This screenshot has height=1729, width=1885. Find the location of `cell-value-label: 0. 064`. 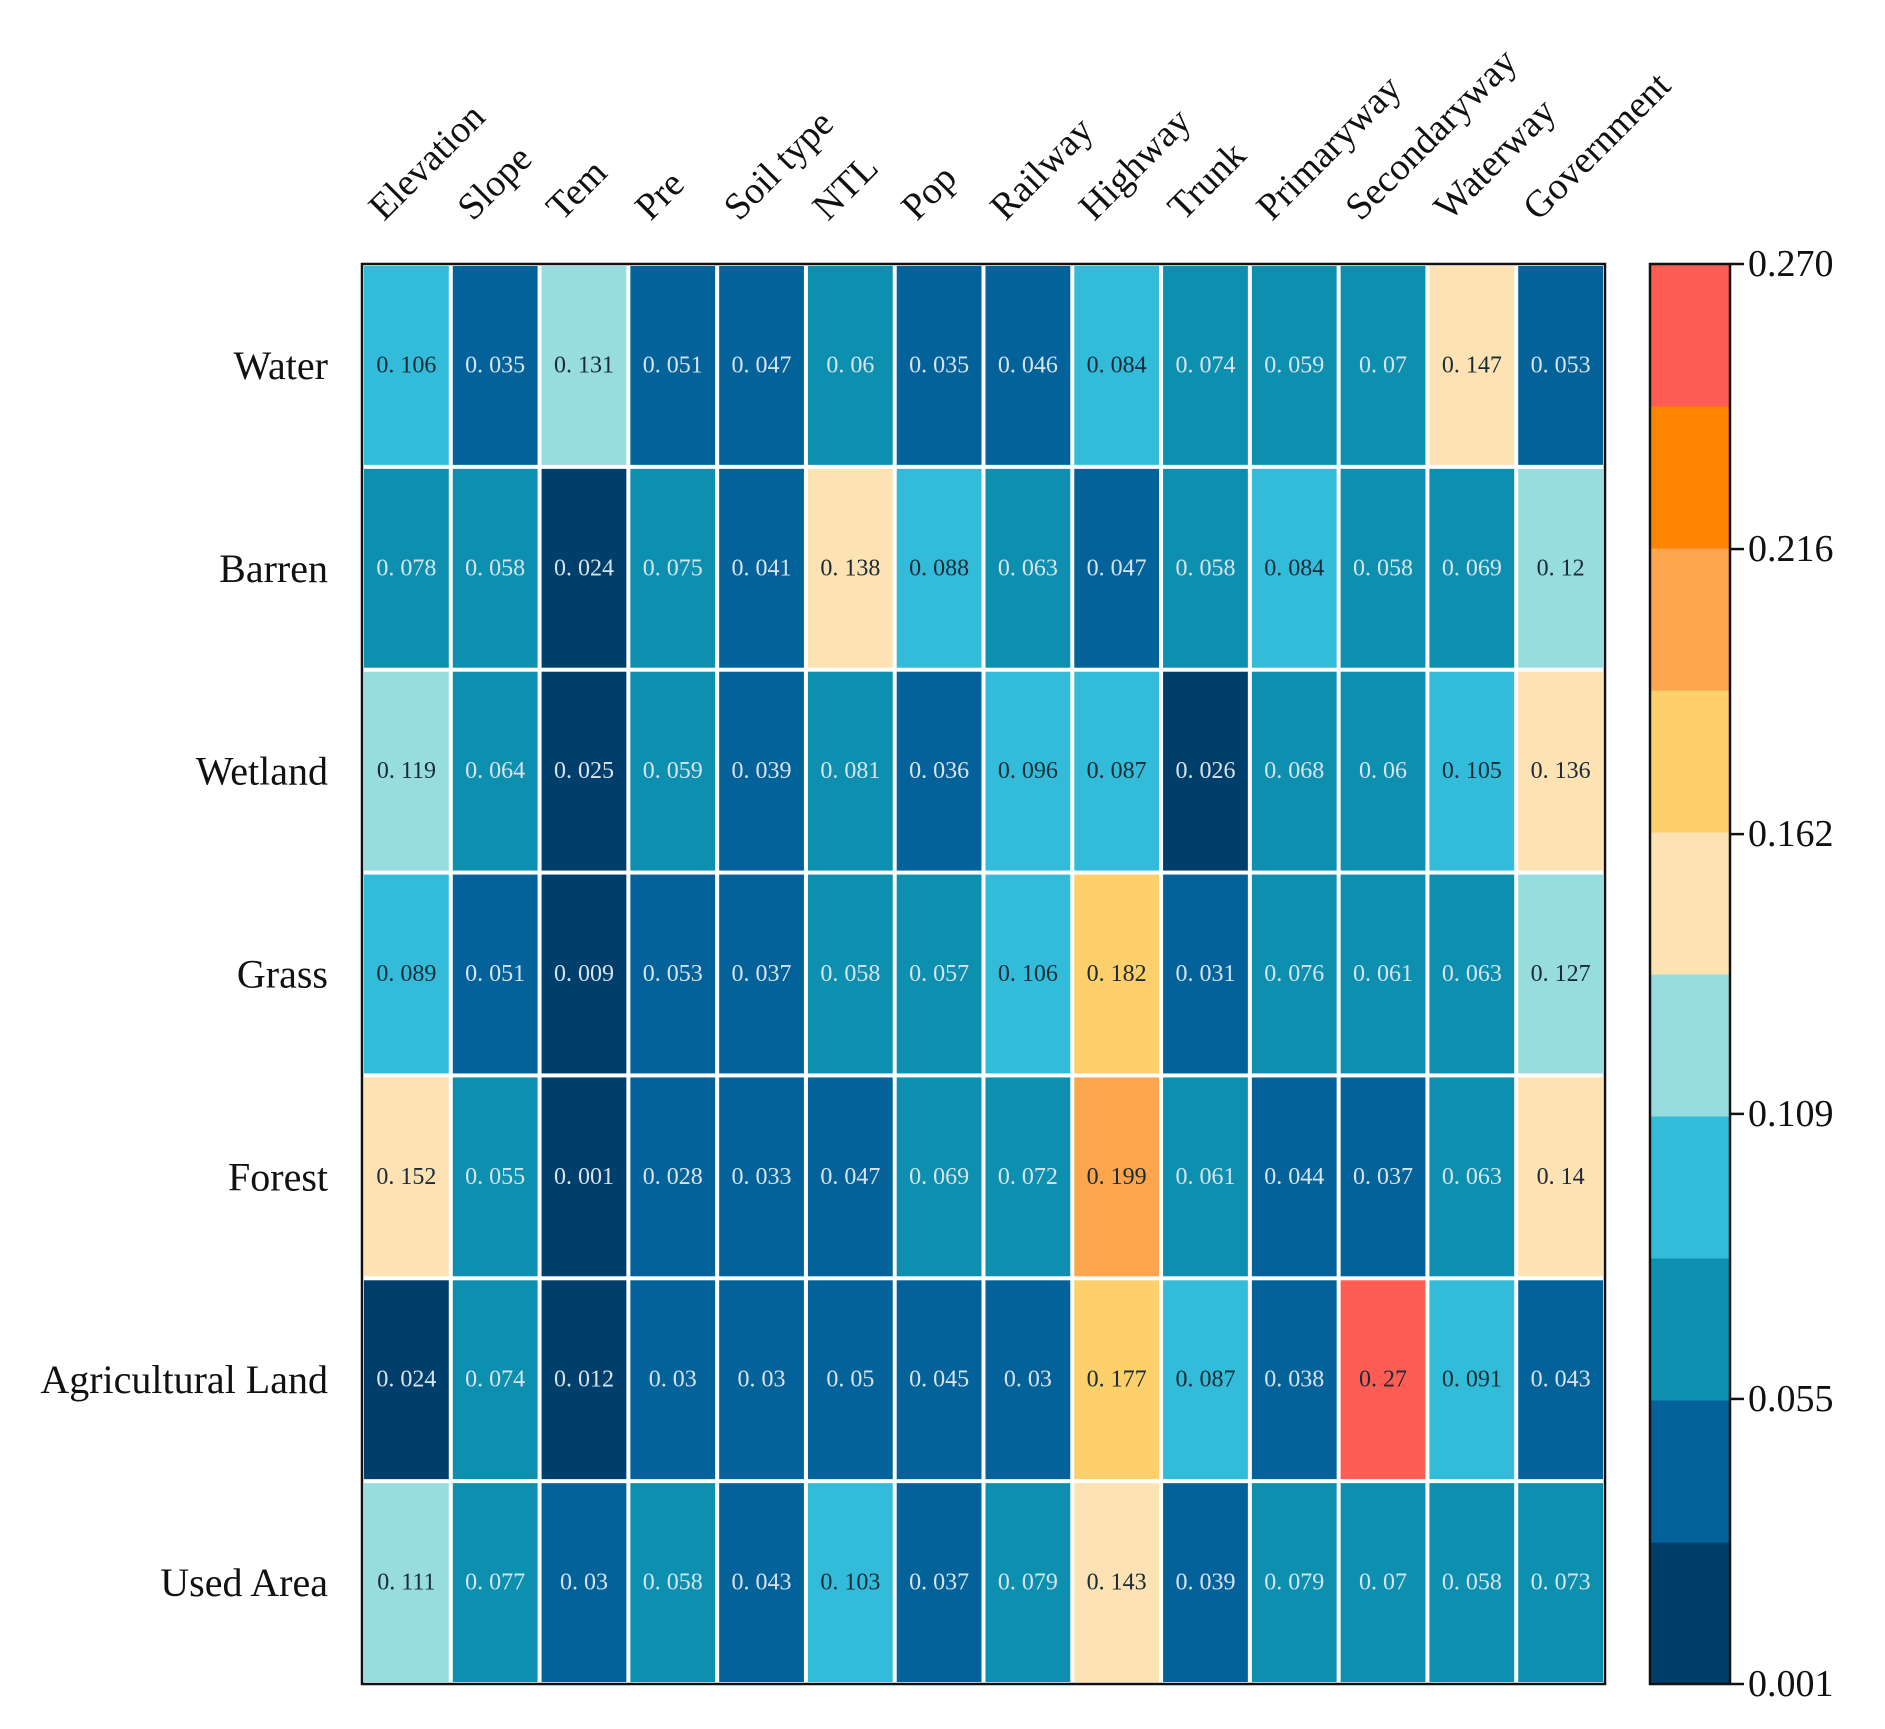

cell-value-label: 0. 064 is located at coordinates (495, 771).